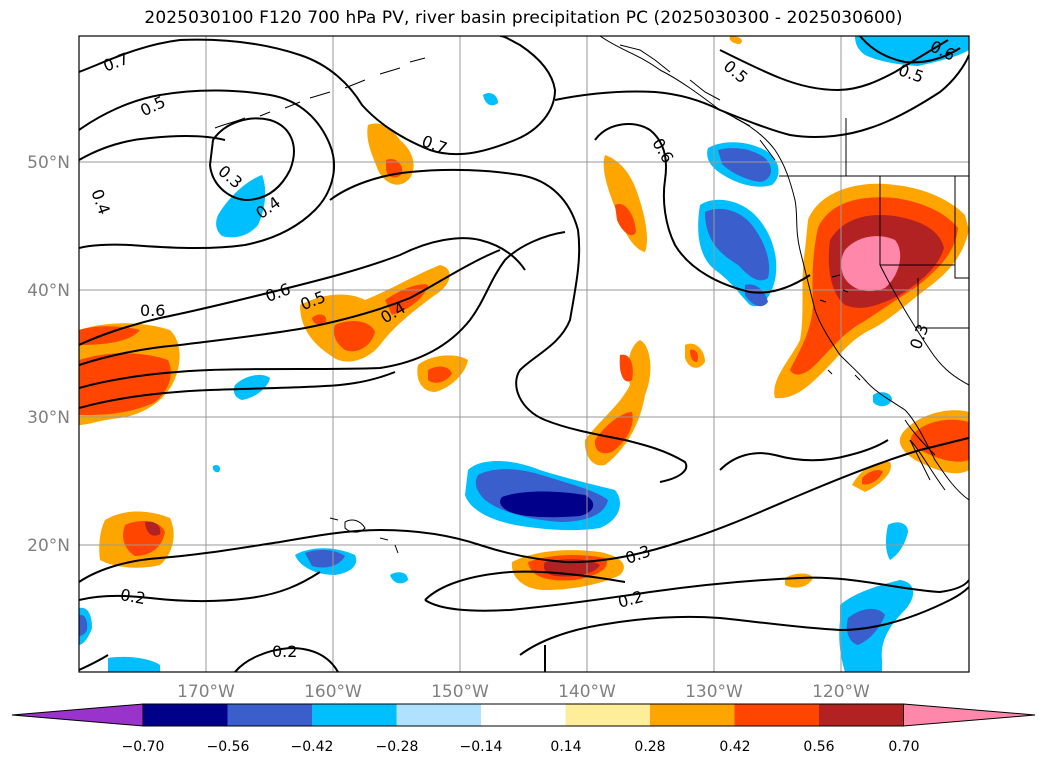 The image size is (1047, 765). Describe the element at coordinates (818, 747) in the screenshot. I see `colorbar-tick-label: 0.56` at that location.